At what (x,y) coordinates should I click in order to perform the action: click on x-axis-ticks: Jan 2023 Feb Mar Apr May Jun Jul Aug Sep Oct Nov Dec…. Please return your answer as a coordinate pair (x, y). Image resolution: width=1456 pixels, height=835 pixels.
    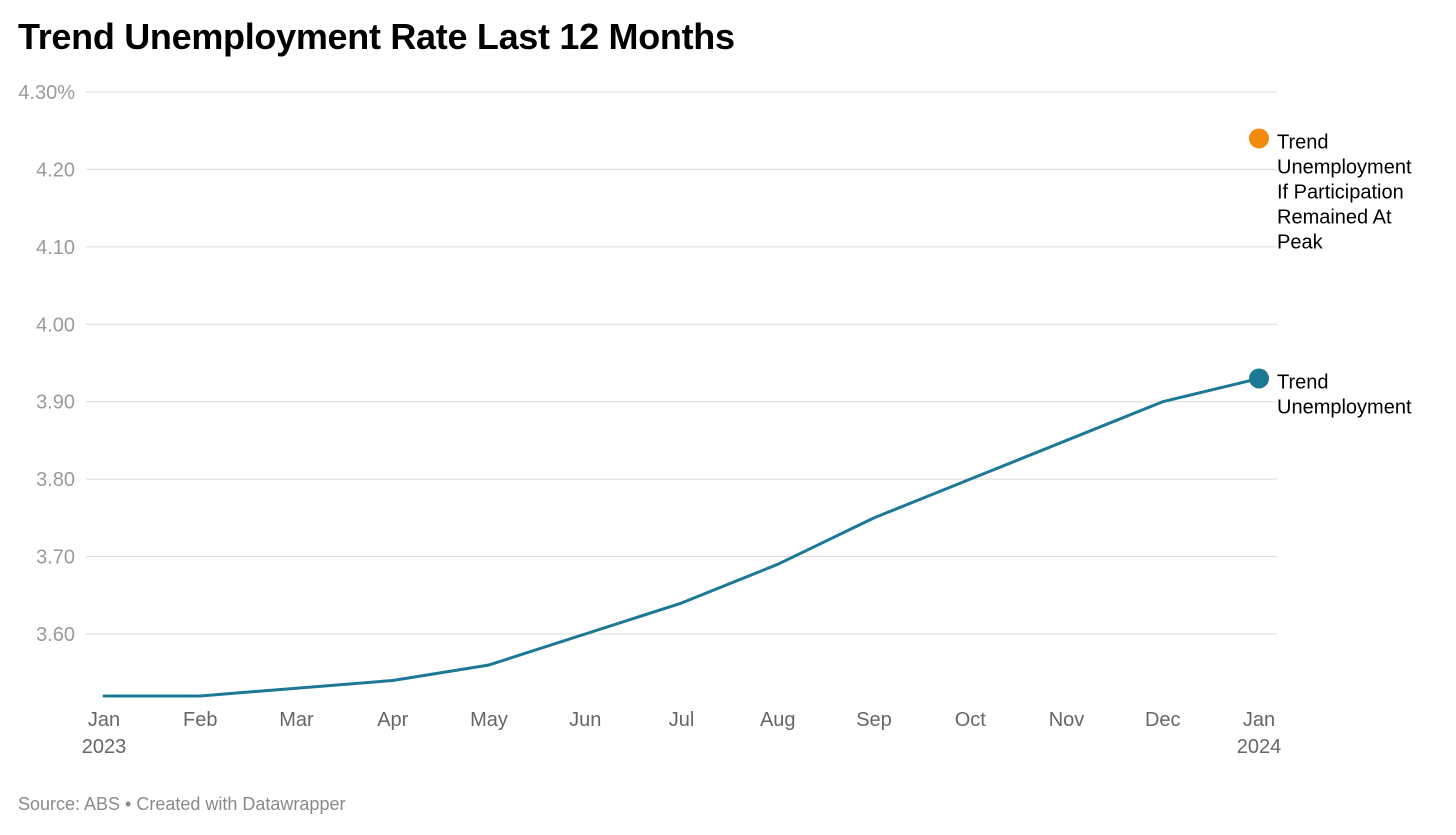
    Looking at the image, I should click on (682, 733).